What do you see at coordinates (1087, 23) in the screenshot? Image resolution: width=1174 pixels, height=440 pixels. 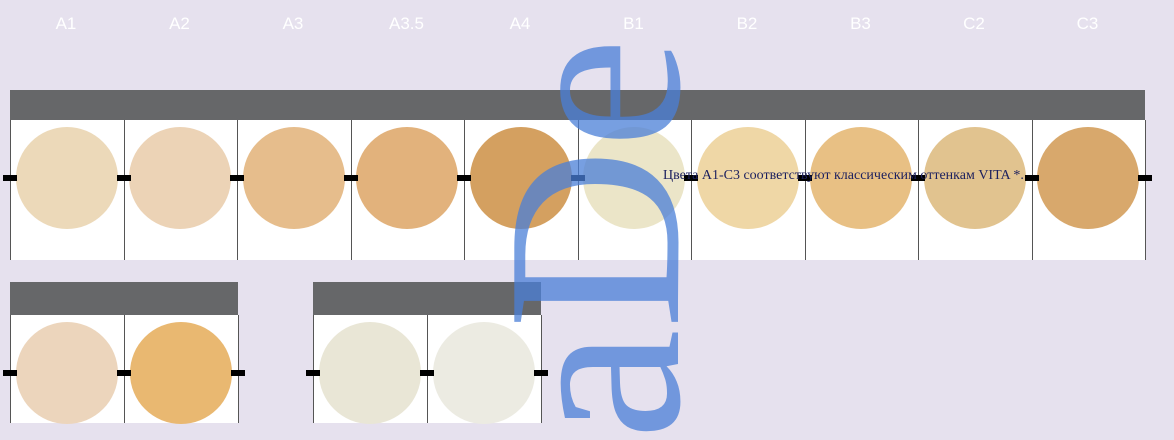 I see `shade-label: C3` at bounding box center [1087, 23].